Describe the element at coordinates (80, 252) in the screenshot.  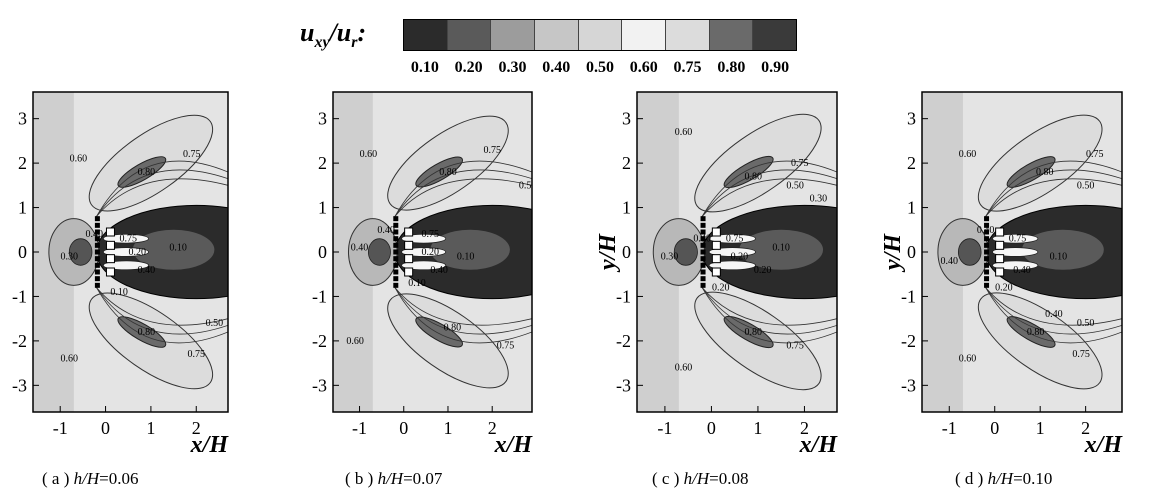
I see `upstream-core` at that location.